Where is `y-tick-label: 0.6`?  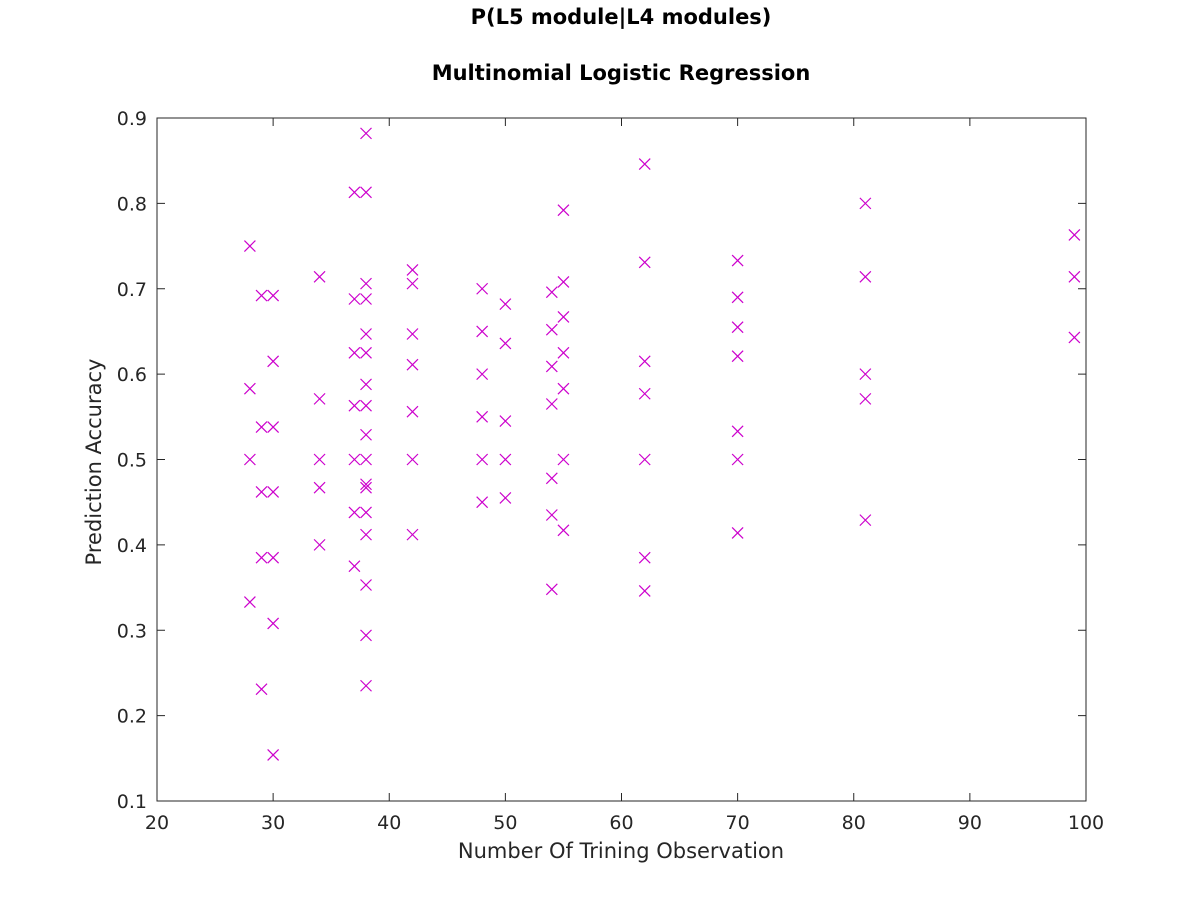 y-tick-label: 0.6 is located at coordinates (132, 375).